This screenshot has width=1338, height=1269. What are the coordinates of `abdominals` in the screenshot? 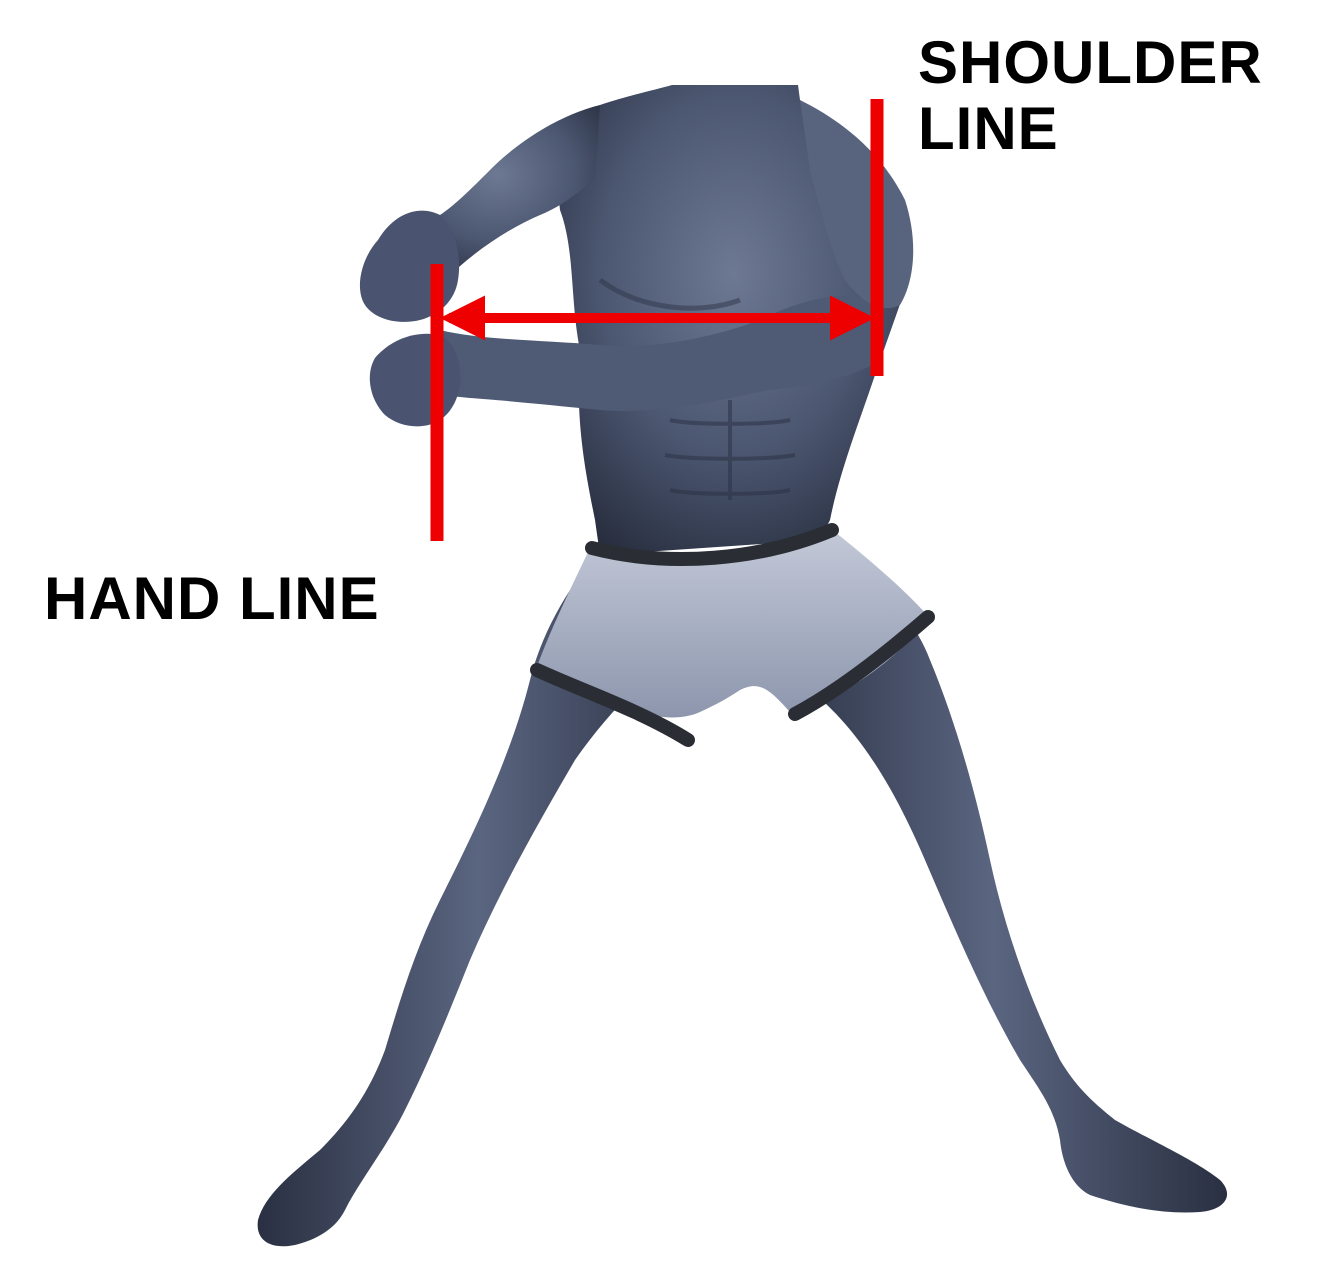 It's located at (730, 450).